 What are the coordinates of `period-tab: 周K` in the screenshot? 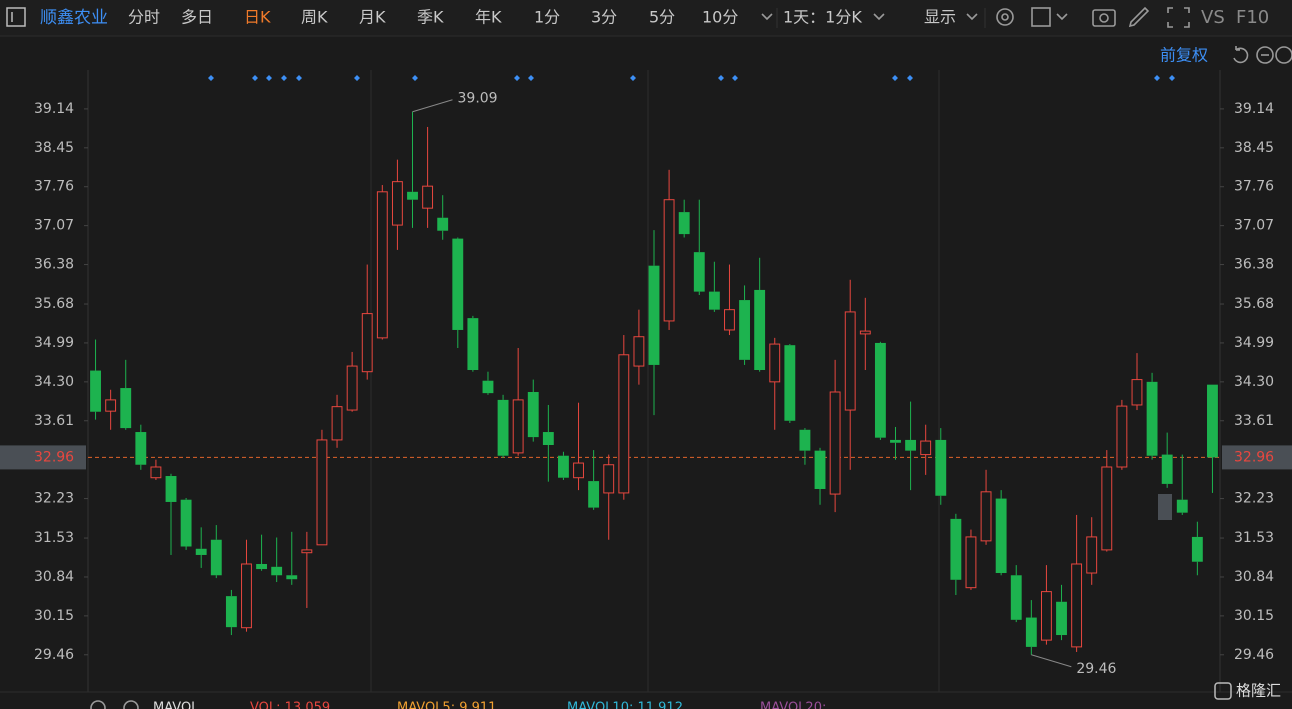 It's located at (314, 17).